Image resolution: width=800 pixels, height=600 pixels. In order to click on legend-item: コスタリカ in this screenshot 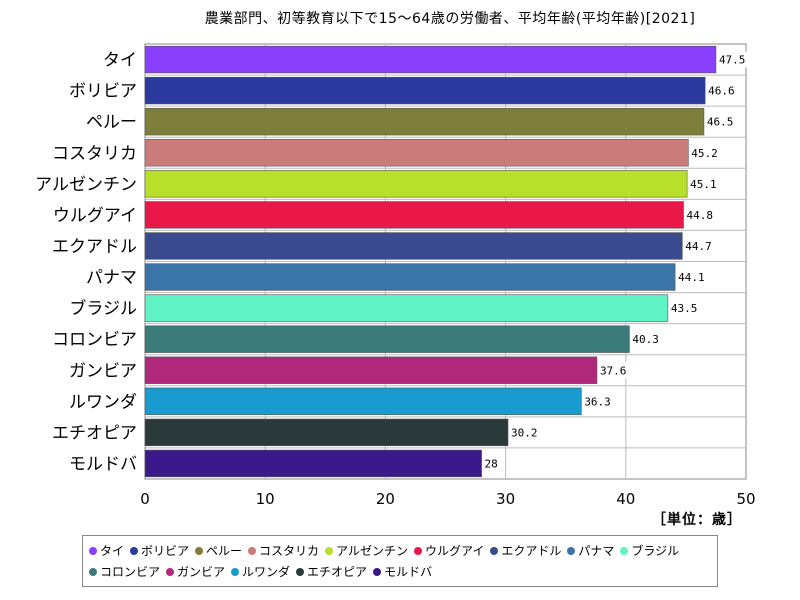, I will do `click(283, 551)`.